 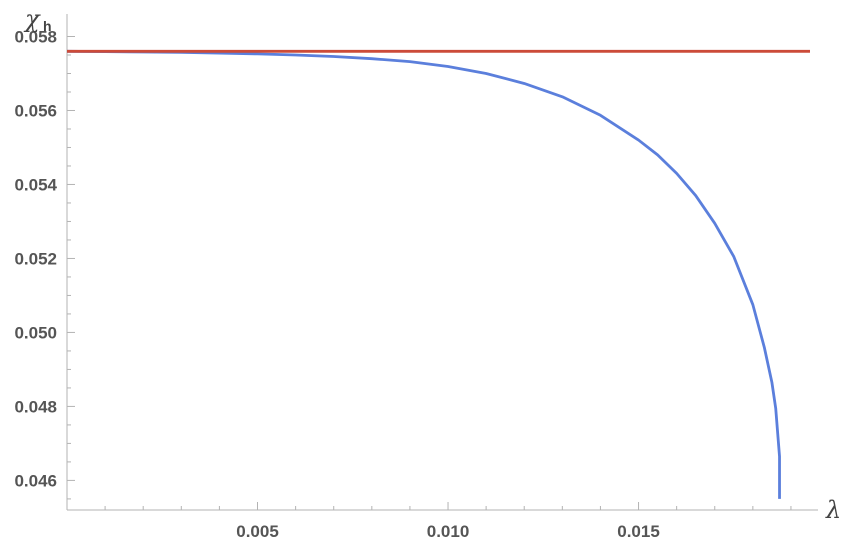 I want to click on y-axis-label: χ, so click(x=32, y=19).